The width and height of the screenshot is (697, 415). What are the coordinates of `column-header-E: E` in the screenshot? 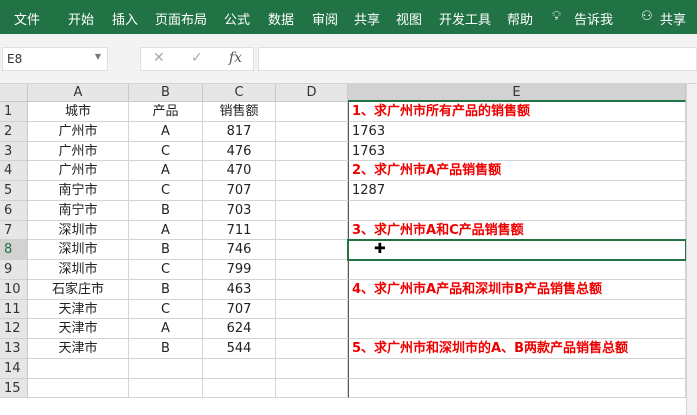 It's located at (517, 93).